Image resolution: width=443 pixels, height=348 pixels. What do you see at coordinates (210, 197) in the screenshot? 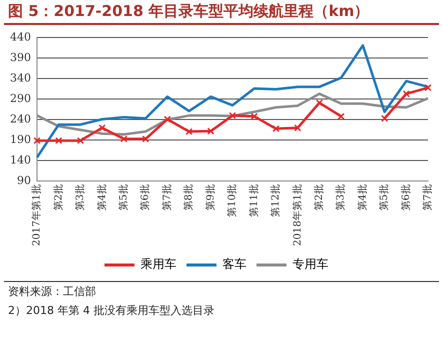
I see `x-tick-label: 第9批` at bounding box center [210, 197].